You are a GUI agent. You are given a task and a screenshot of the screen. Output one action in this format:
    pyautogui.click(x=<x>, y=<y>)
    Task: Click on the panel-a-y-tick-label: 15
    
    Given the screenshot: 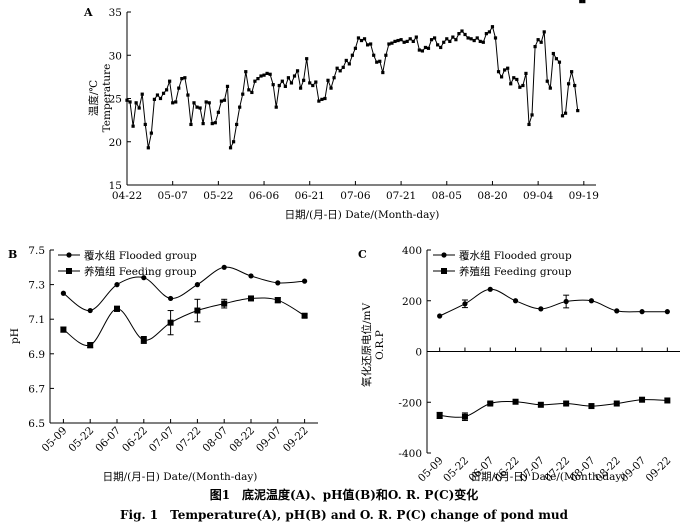 What is the action you would take?
    pyautogui.click(x=115, y=186)
    